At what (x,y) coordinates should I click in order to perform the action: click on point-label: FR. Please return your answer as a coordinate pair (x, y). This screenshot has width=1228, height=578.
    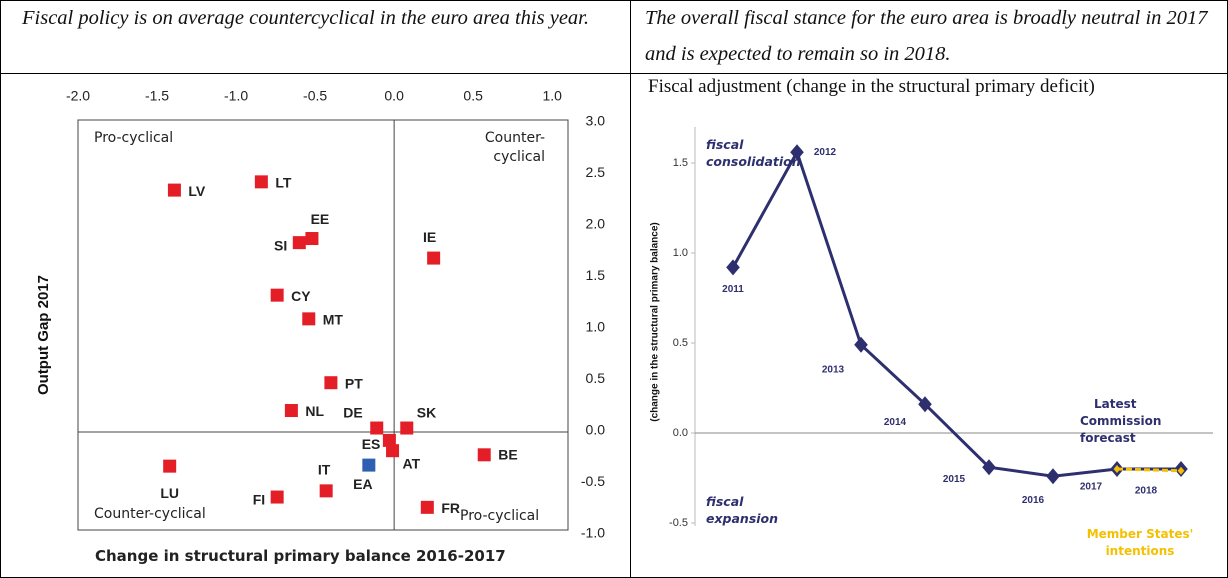
    Looking at the image, I should click on (450, 508).